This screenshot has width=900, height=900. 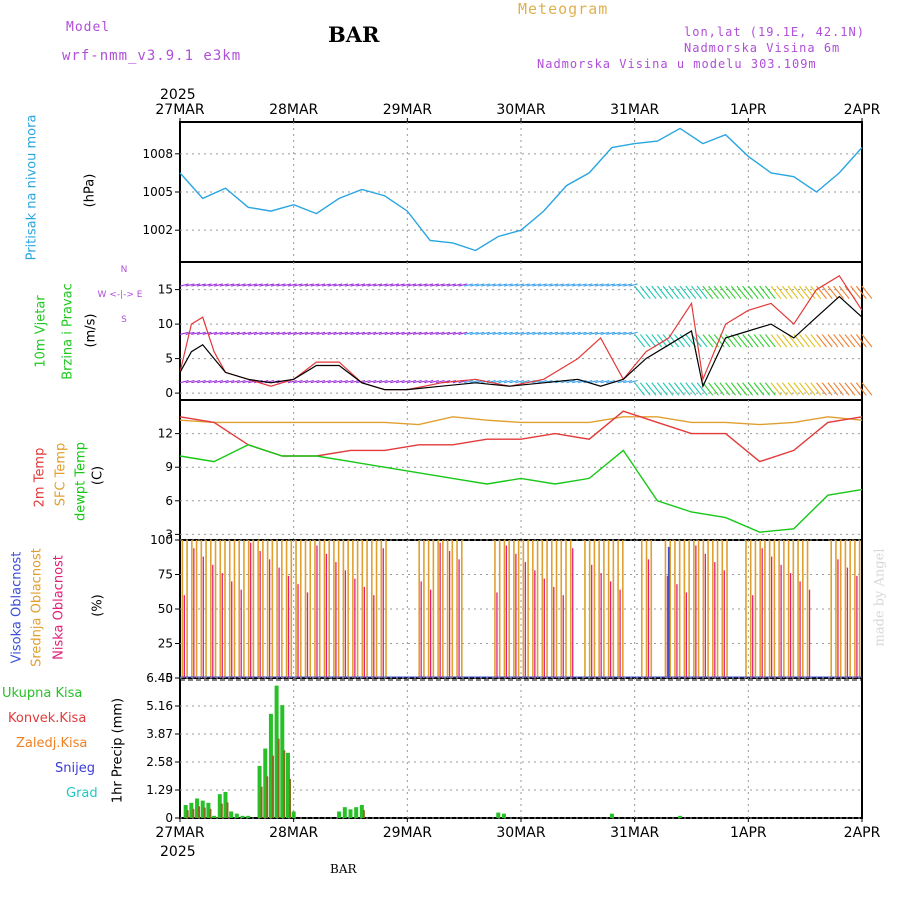 What do you see at coordinates (165, 609) in the screenshot?
I see `ytick-label-cloud: 50` at bounding box center [165, 609].